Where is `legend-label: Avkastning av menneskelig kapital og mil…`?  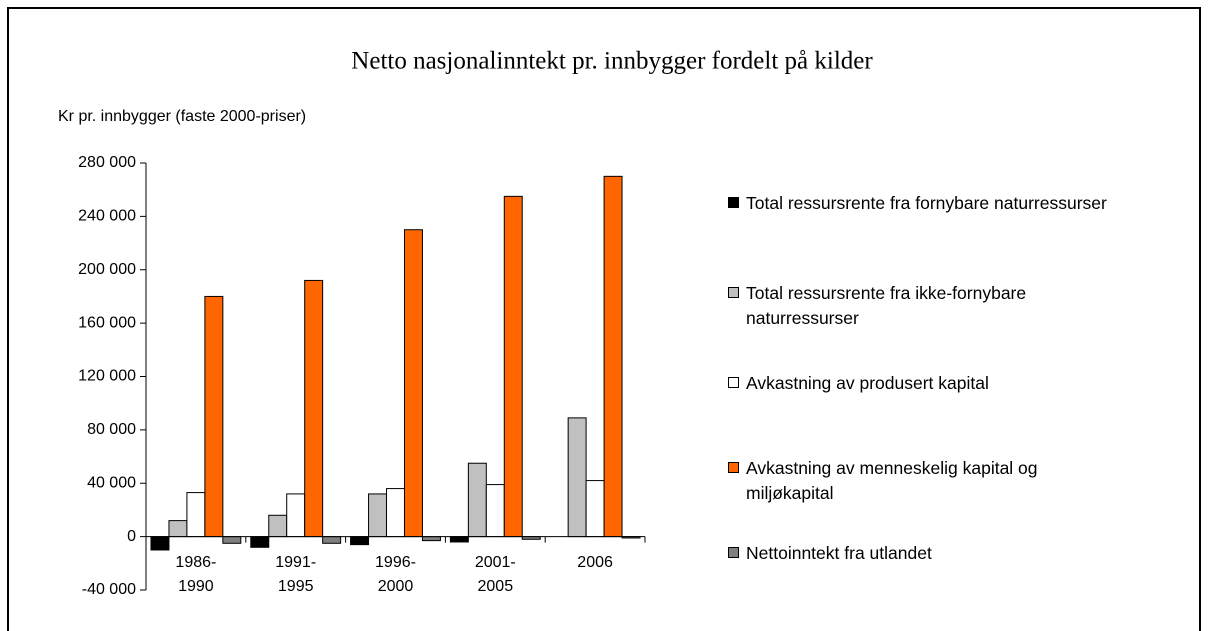 legend-label: Avkastning av menneskelig kapital og mil… is located at coordinates (892, 480).